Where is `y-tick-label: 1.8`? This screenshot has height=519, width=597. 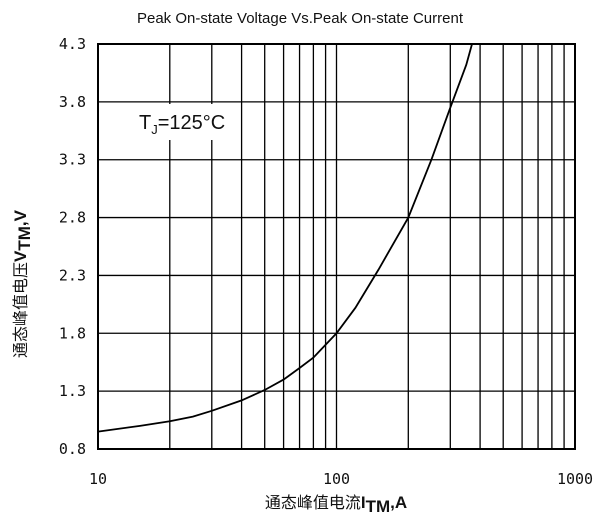
y-tick-label: 1.8 is located at coordinates (72, 333).